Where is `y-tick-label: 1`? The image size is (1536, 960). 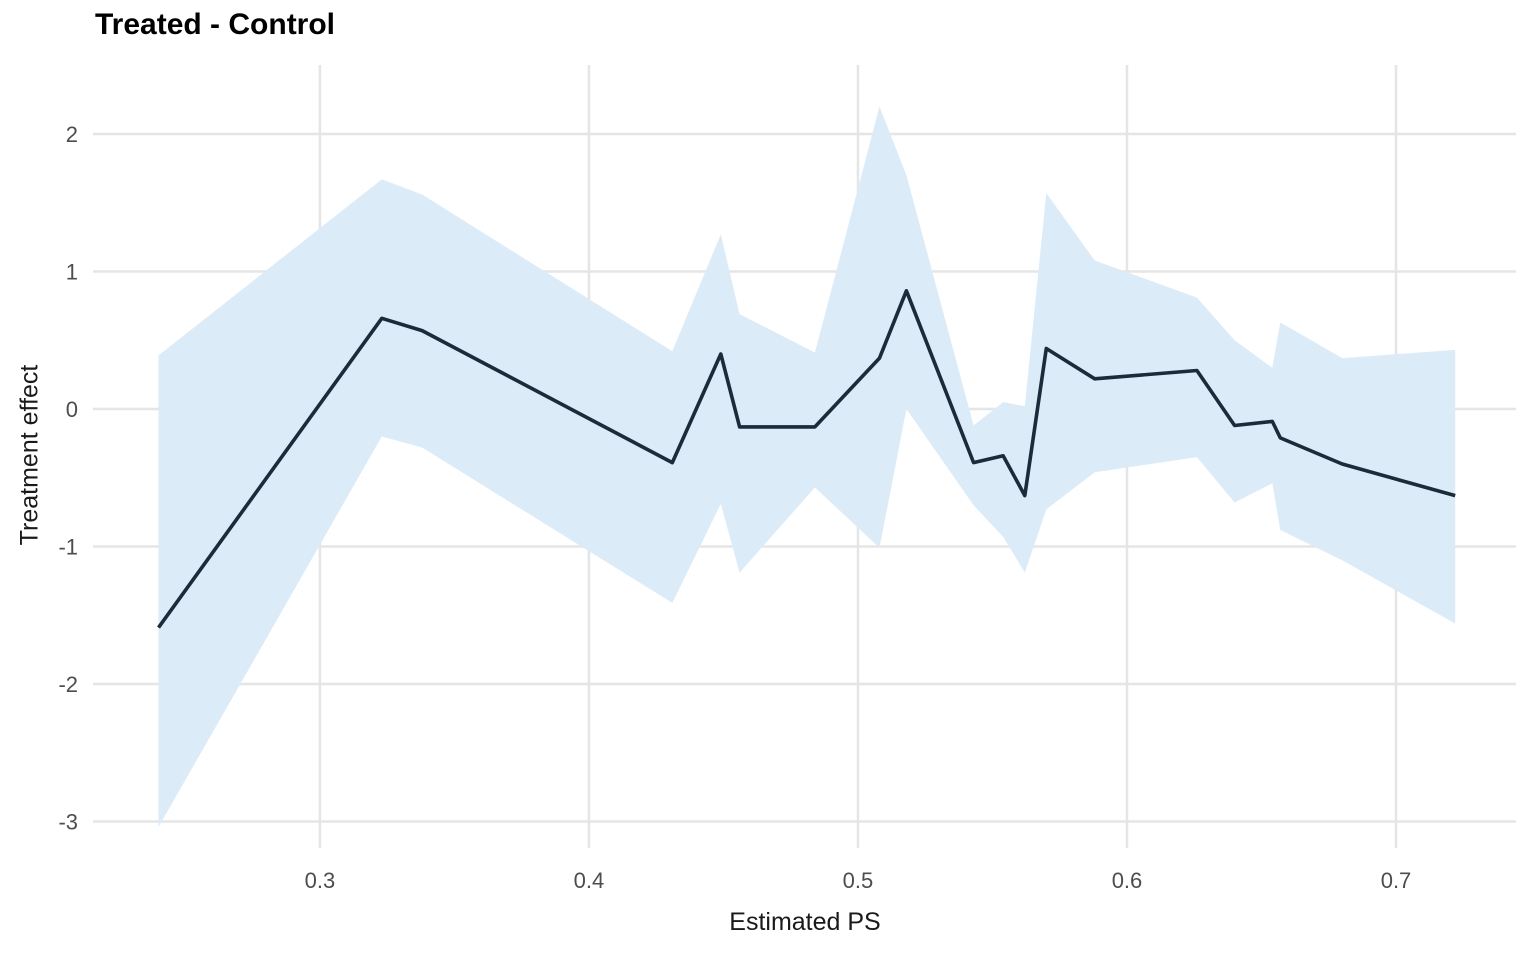 y-tick-label: 1 is located at coordinates (72, 272).